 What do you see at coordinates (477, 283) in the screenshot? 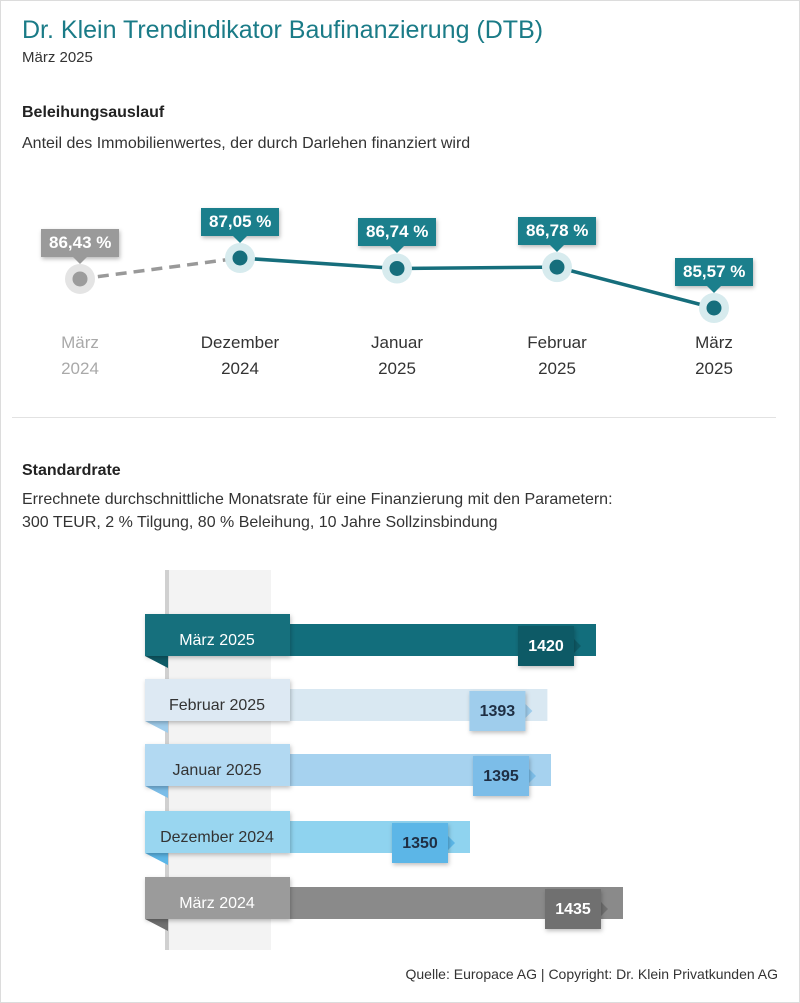
I see `ltv-series-line` at bounding box center [477, 283].